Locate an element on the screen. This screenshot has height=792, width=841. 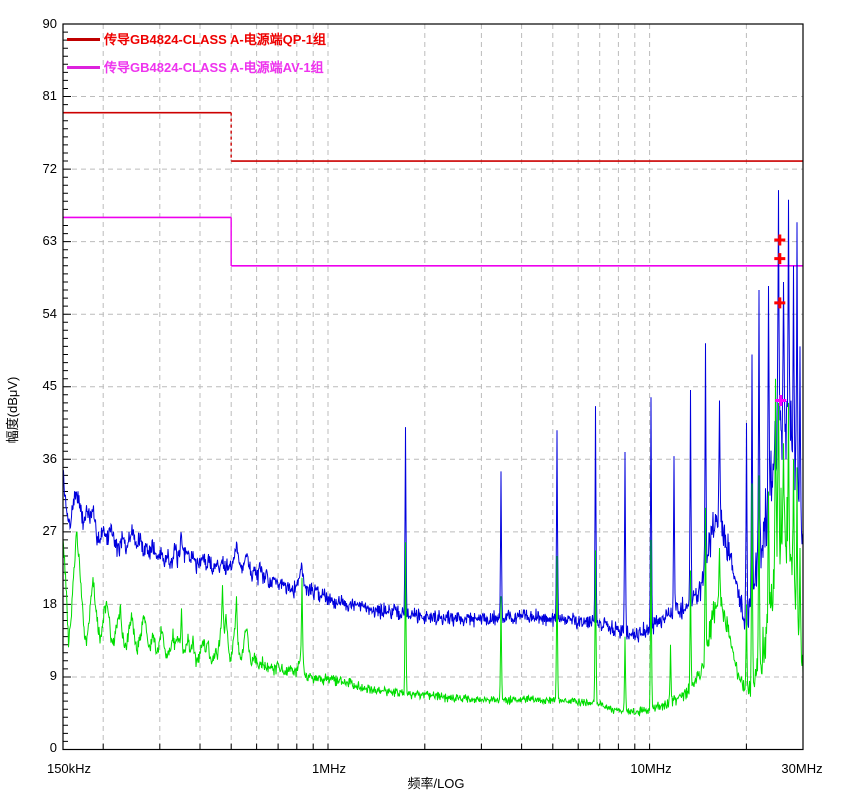
legend-line-sample-qp is located at coordinates (83, 39).